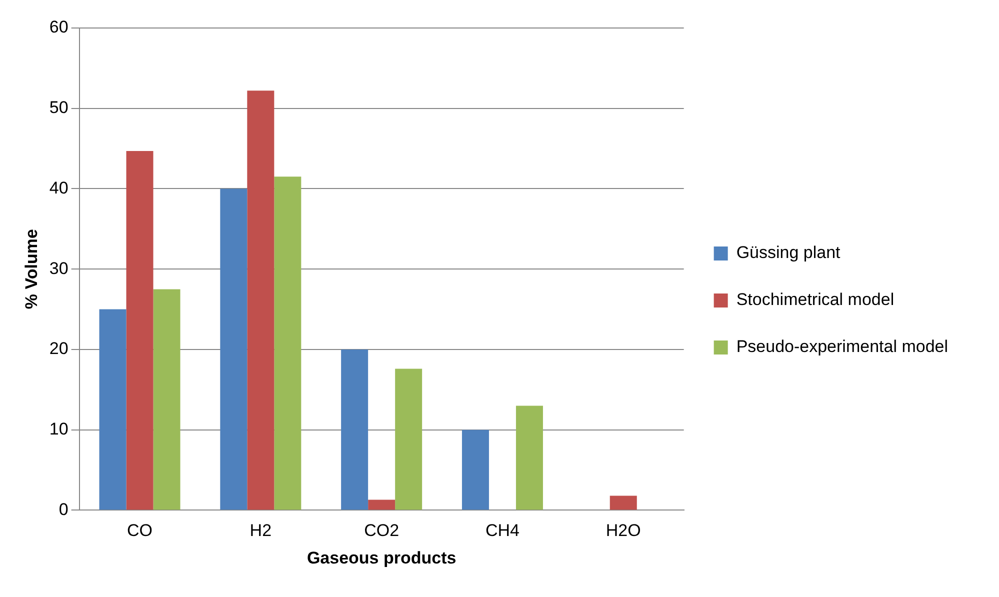 Image resolution: width=999 pixels, height=597 pixels. Describe the element at coordinates (58, 348) in the screenshot. I see `y-tick-label: 20` at that location.